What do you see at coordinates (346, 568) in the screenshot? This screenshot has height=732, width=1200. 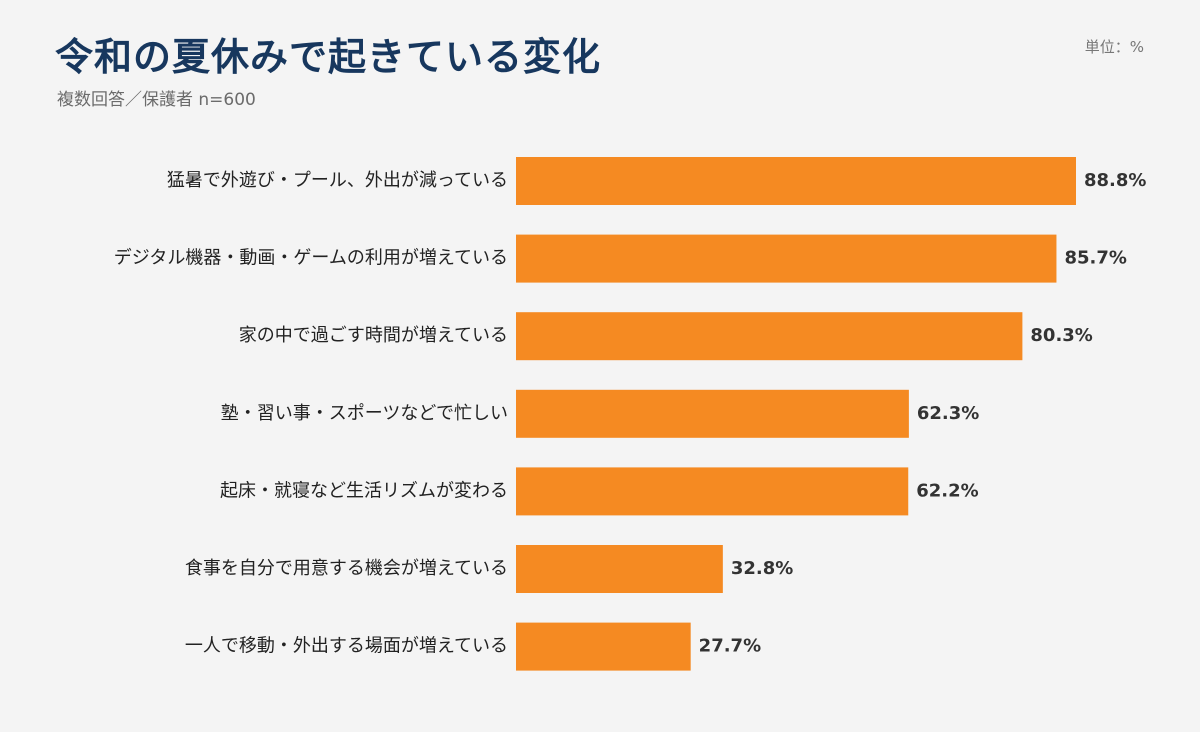 I see `category-label-6: 食事を自分で用意する機会が増えている` at bounding box center [346, 568].